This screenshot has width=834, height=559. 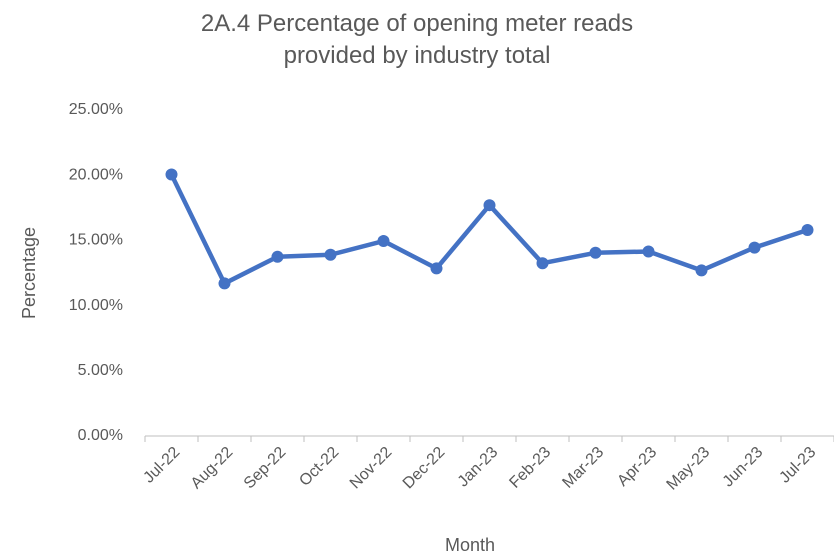 I want to click on y-tick-label: 10.00%, so click(x=96, y=305).